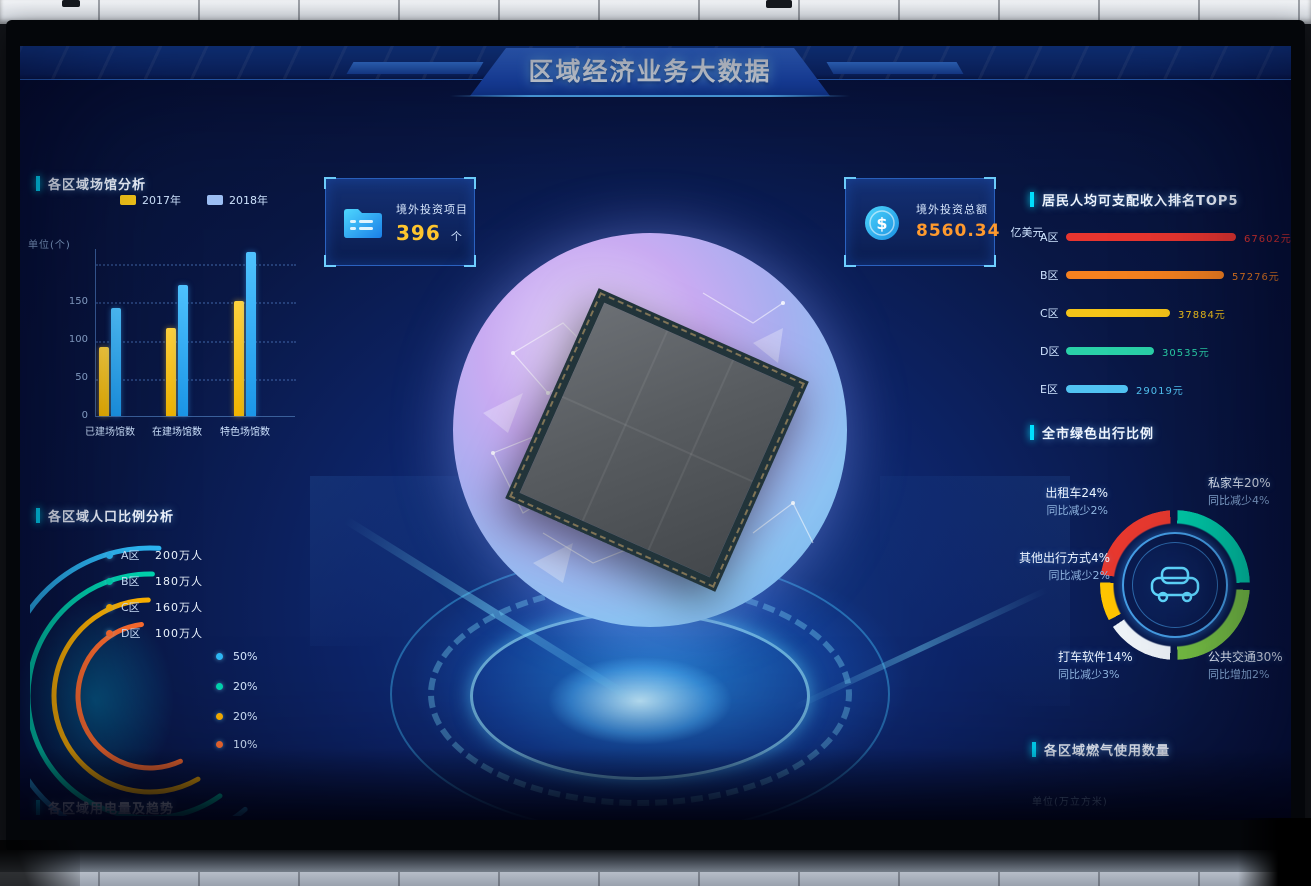 Image resolution: width=1311 pixels, height=886 pixels. Describe the element at coordinates (1175, 585) in the screenshot. I see `donut-inner-ring` at that location.